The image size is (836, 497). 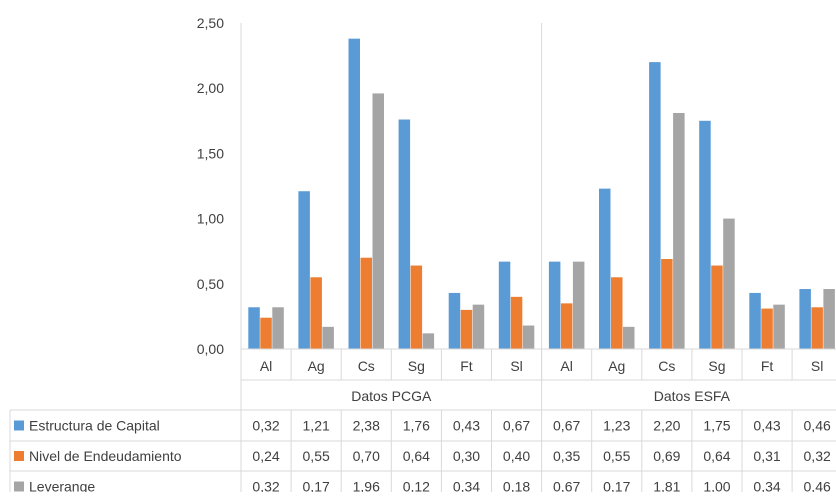 What do you see at coordinates (105, 456) in the screenshot?
I see `legend-label: Nivel de Endeudamiento` at bounding box center [105, 456].